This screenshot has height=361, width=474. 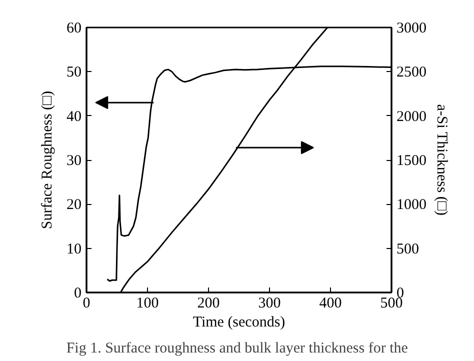 What do you see at coordinates (74, 116) in the screenshot?
I see `y-tick-label: 40` at bounding box center [74, 116].